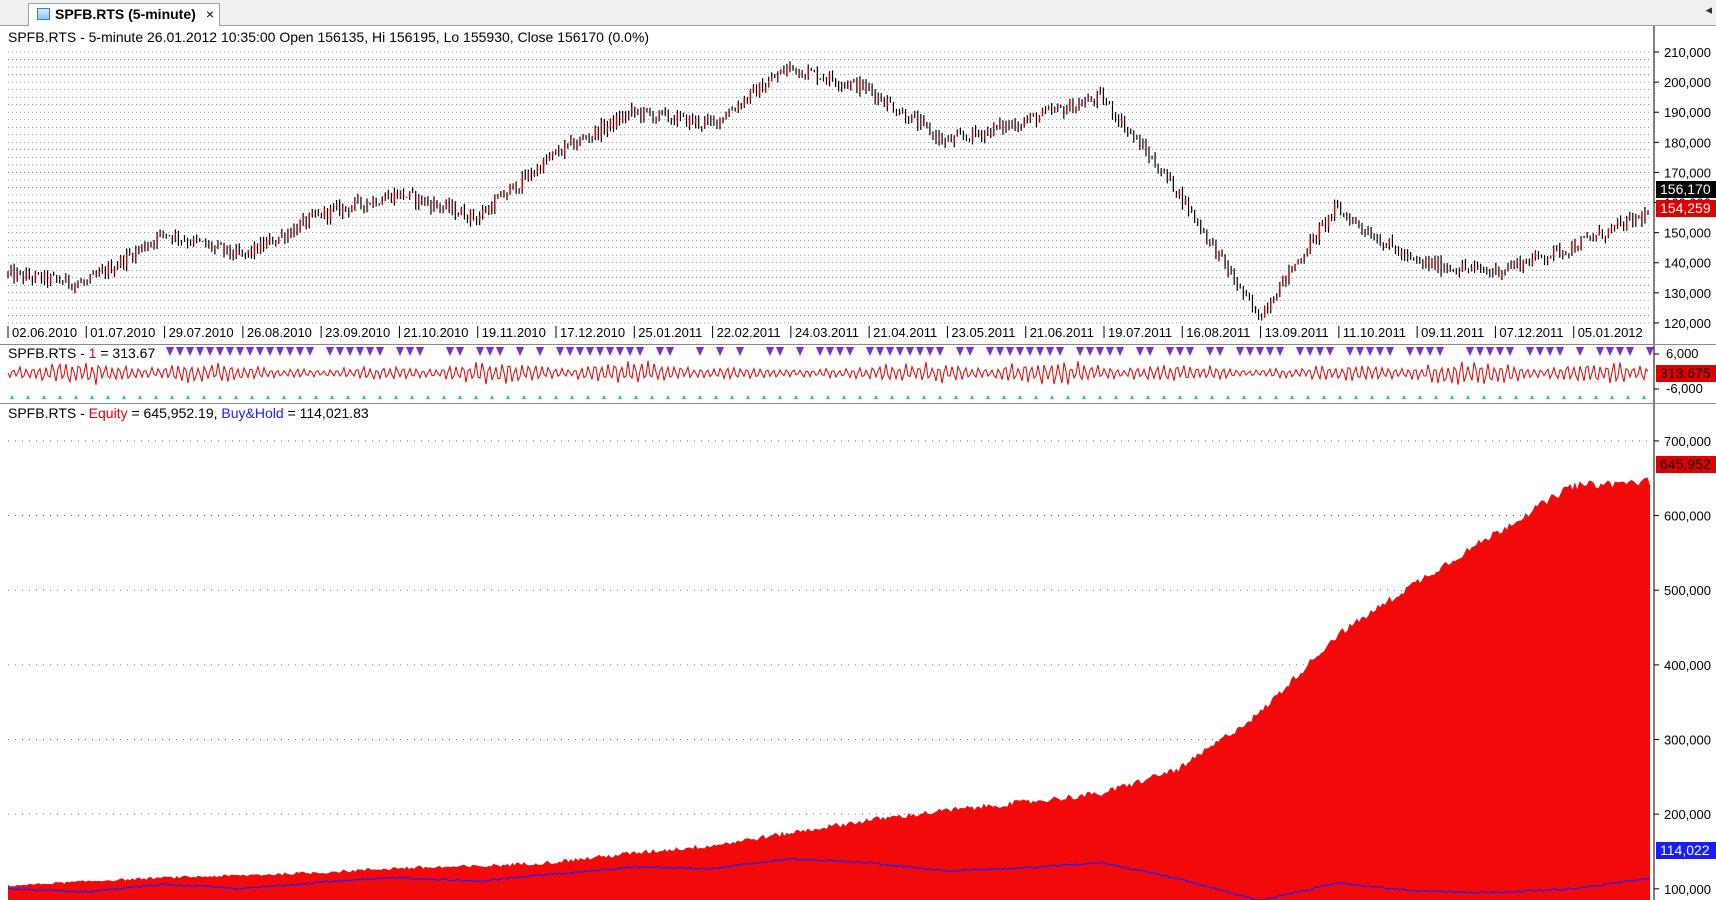  I want to click on price-ytick-label: 170,000, so click(1687, 172).